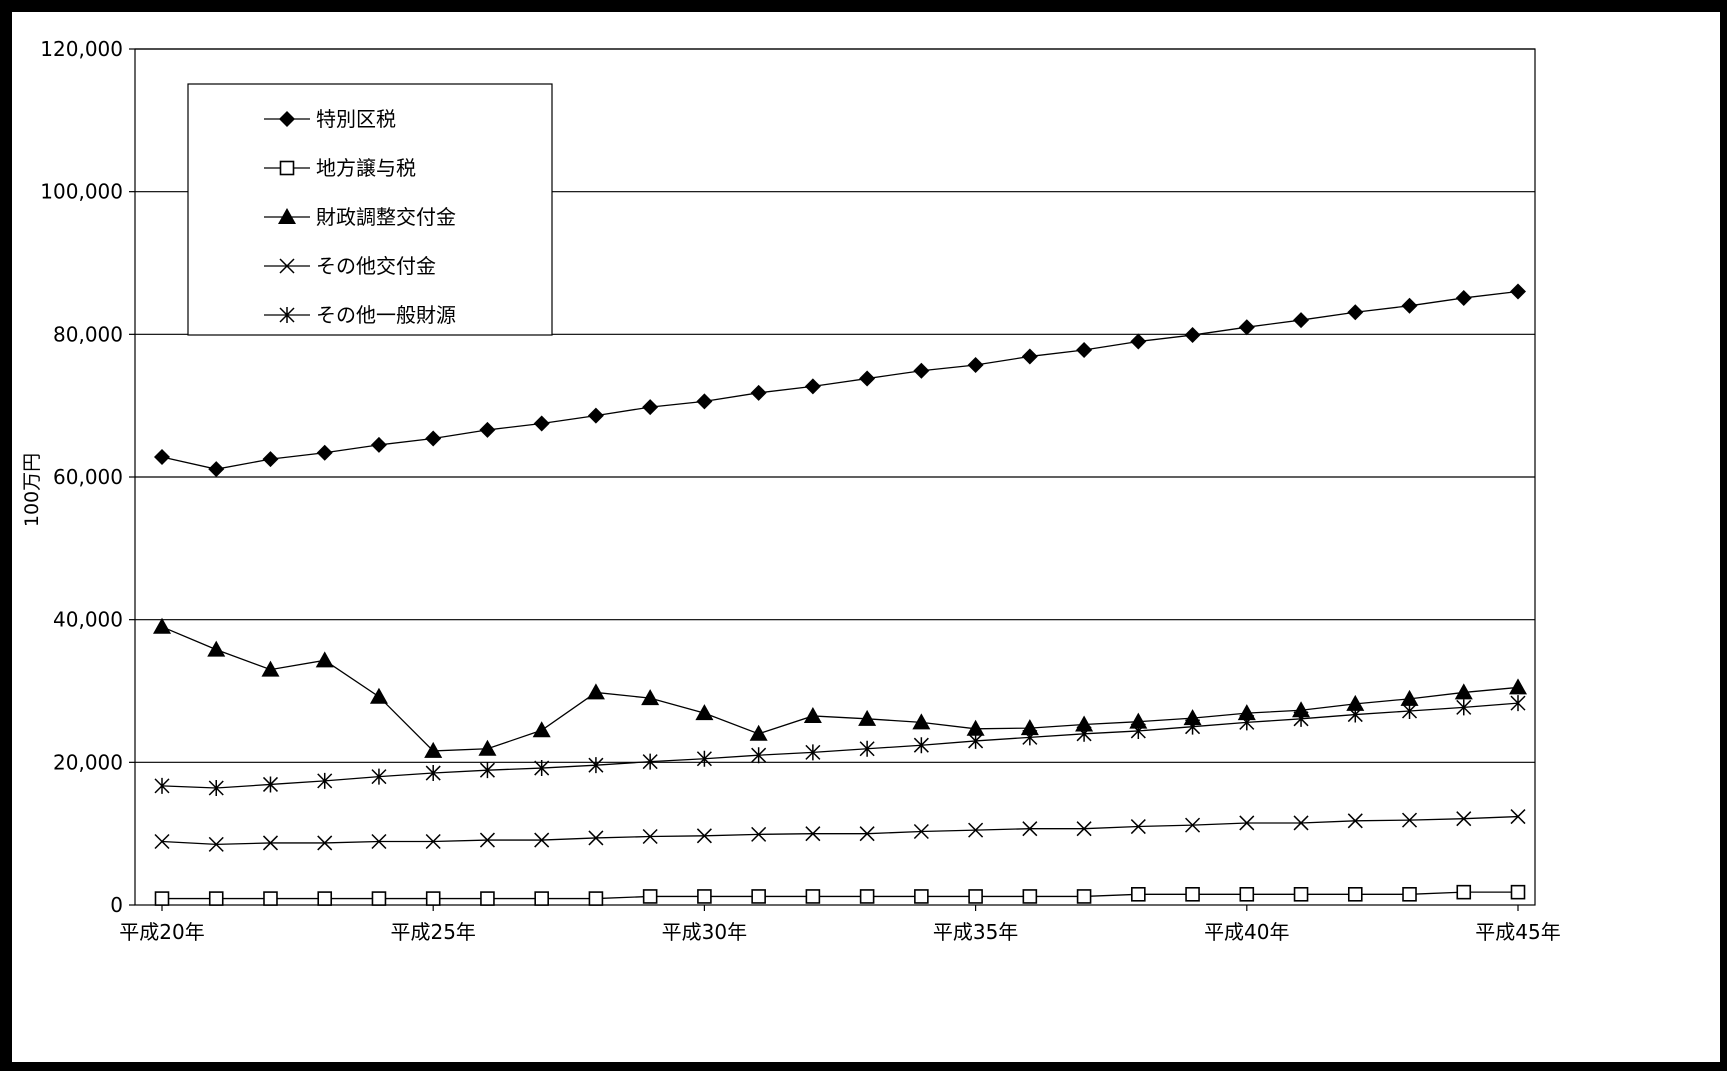  I want to click on legend-entry: 地方譲与税, so click(340, 168).